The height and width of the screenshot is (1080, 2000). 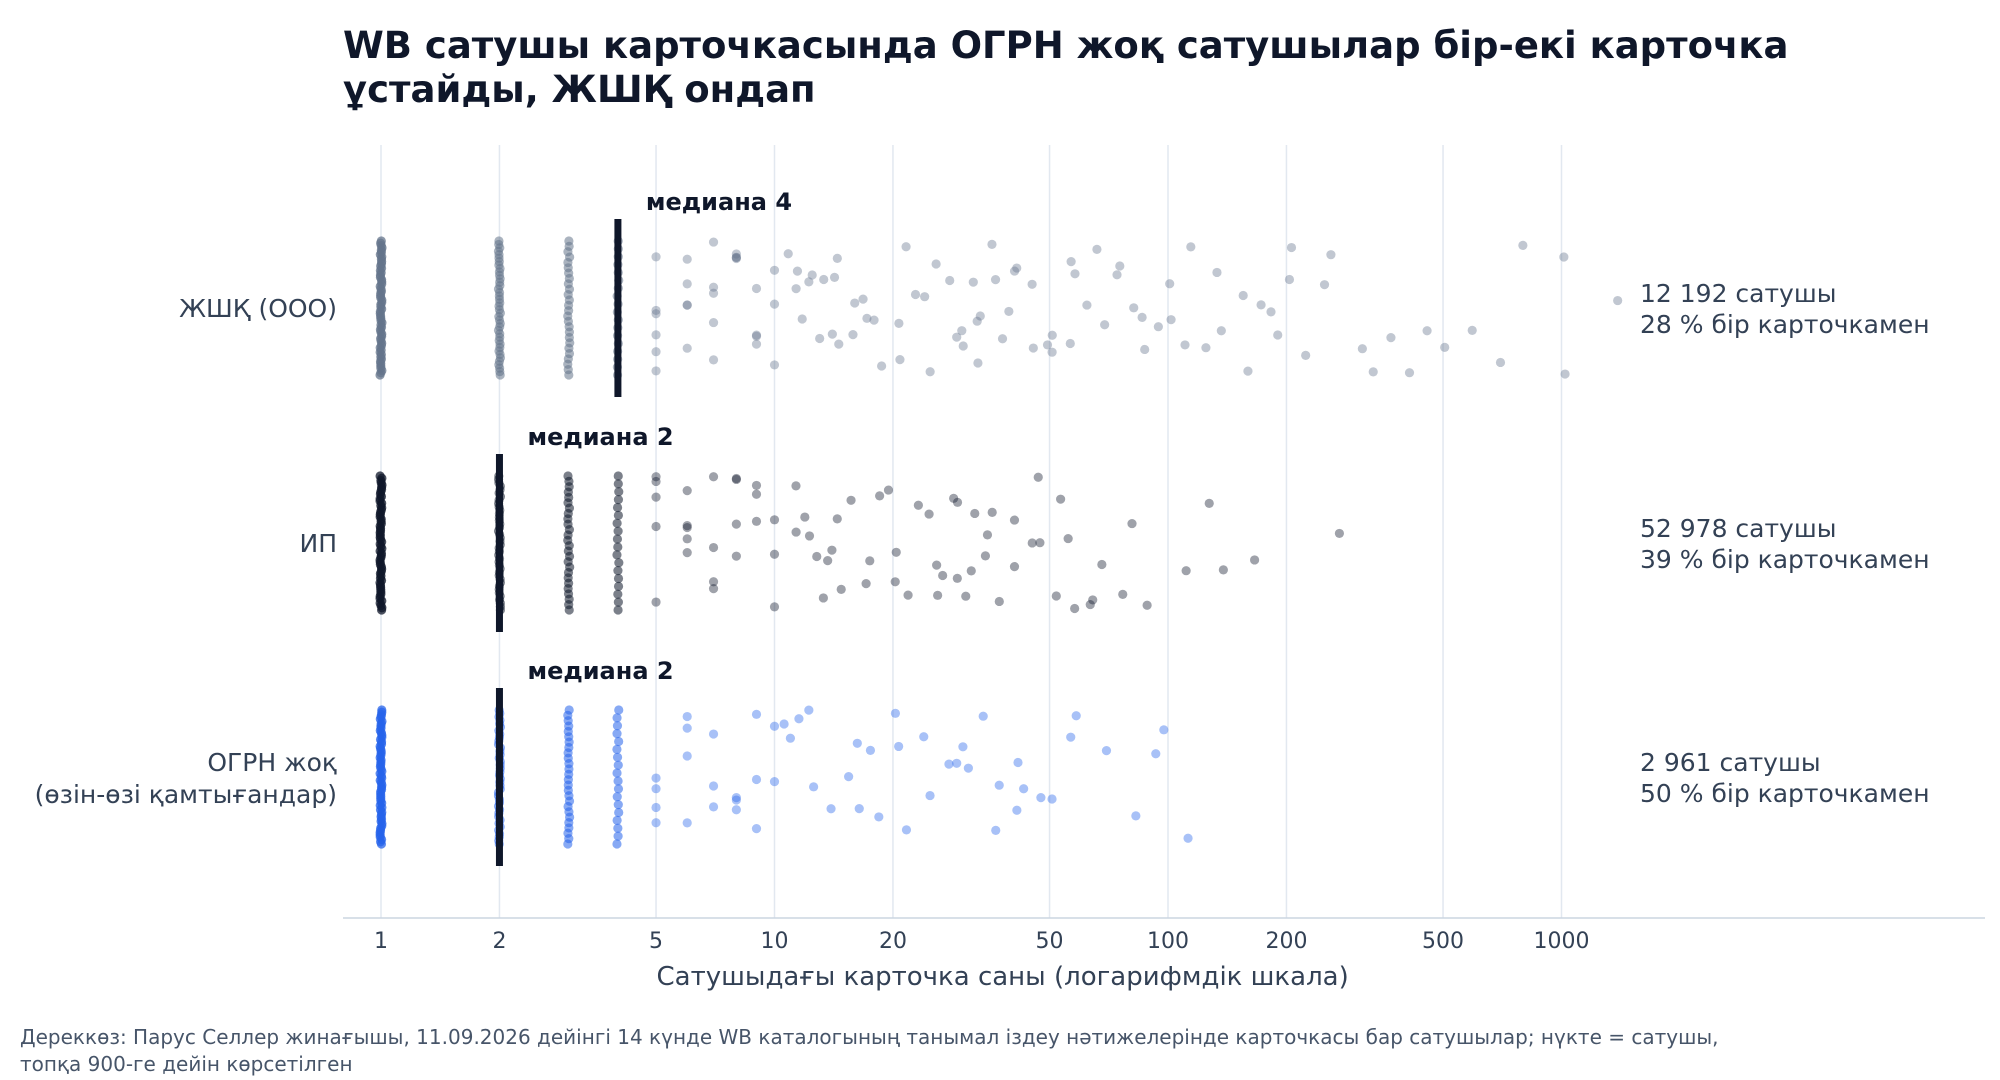 What do you see at coordinates (643, 527) in the screenshot?
I see `median-markers: медиана 4 медиана 2 медиана 2` at bounding box center [643, 527].